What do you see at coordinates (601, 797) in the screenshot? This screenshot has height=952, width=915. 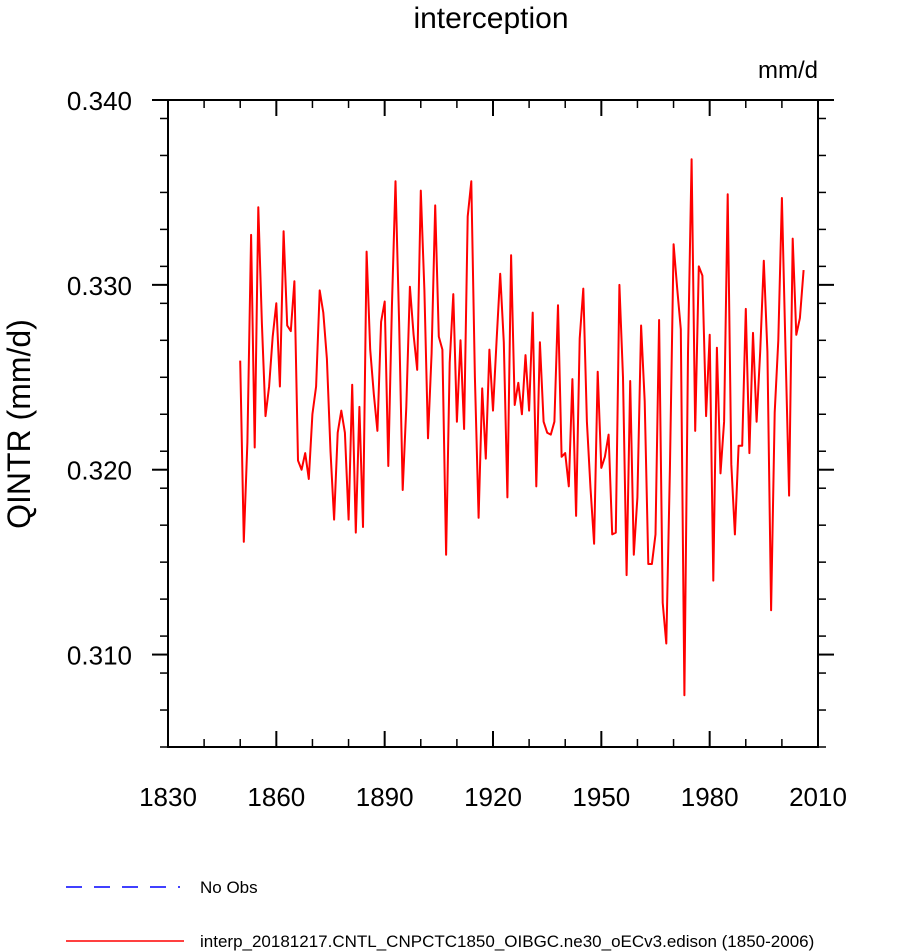 I see `x-tick-label: 1950` at bounding box center [601, 797].